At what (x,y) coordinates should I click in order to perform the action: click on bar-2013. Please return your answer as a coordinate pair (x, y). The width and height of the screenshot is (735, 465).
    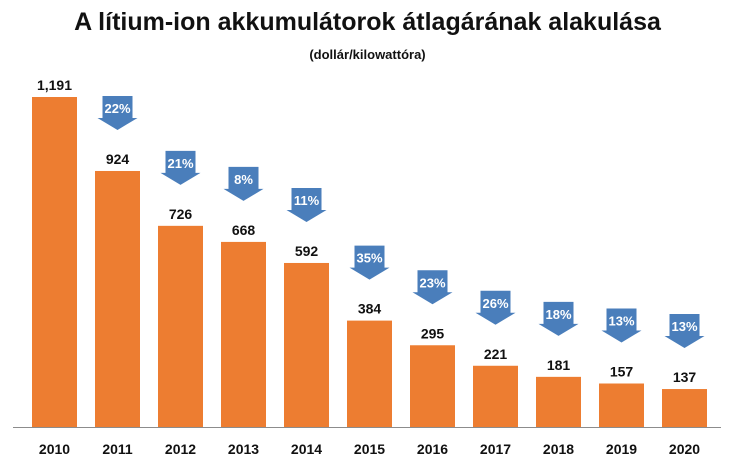
    Looking at the image, I should click on (243, 334).